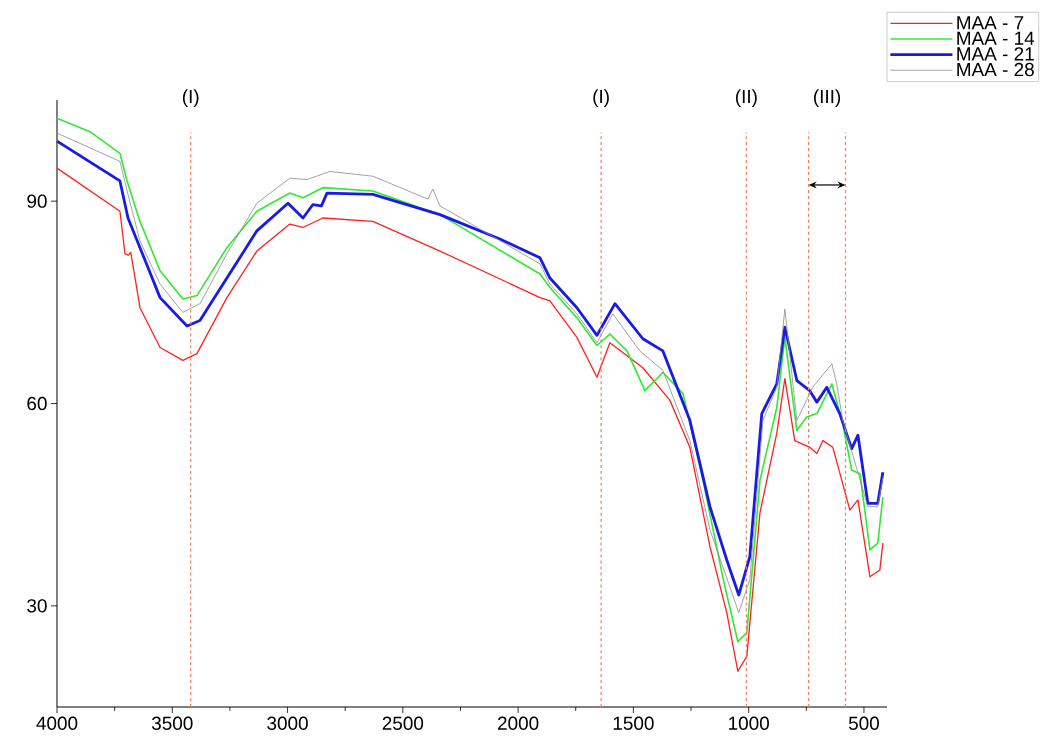  What do you see at coordinates (633, 723) in the screenshot?
I see `x-tick-label: 1500` at bounding box center [633, 723].